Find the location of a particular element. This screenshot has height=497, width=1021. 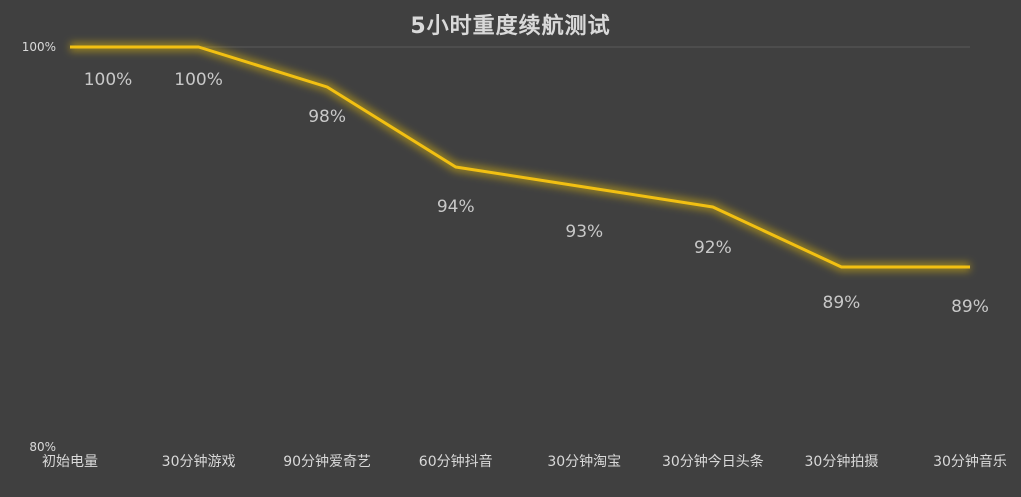

category-label: 30分钟淘宝 is located at coordinates (584, 461).